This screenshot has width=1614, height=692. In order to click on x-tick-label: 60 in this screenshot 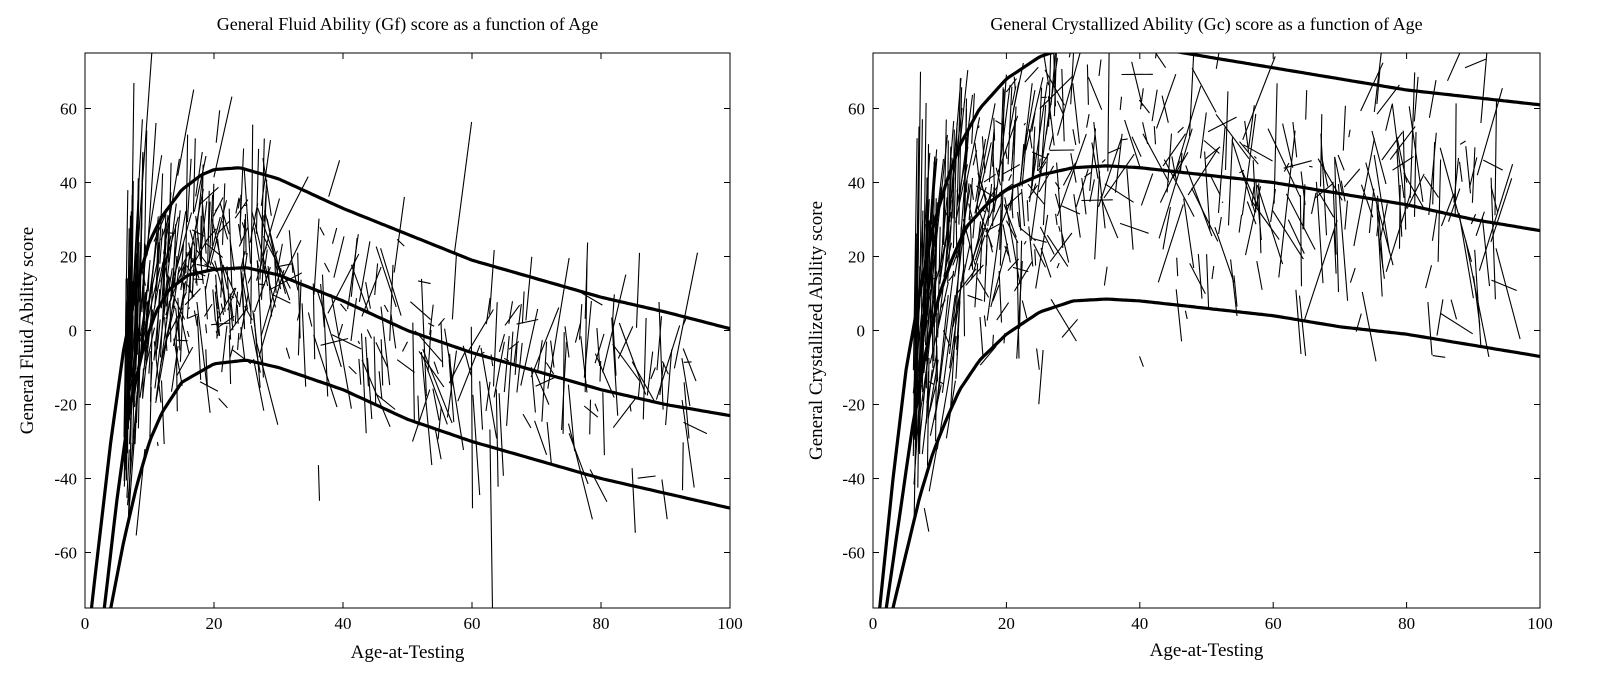, I will do `click(1273, 623)`.